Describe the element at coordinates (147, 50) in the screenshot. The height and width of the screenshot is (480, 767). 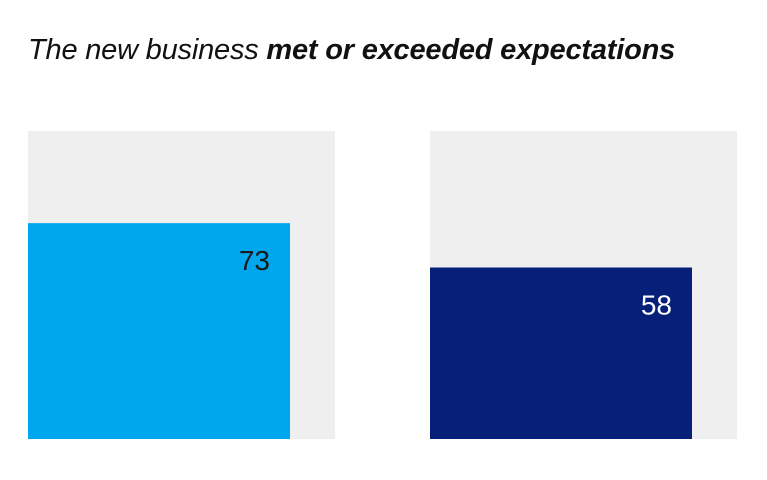
I see `chart-title-regular: The new business` at that location.